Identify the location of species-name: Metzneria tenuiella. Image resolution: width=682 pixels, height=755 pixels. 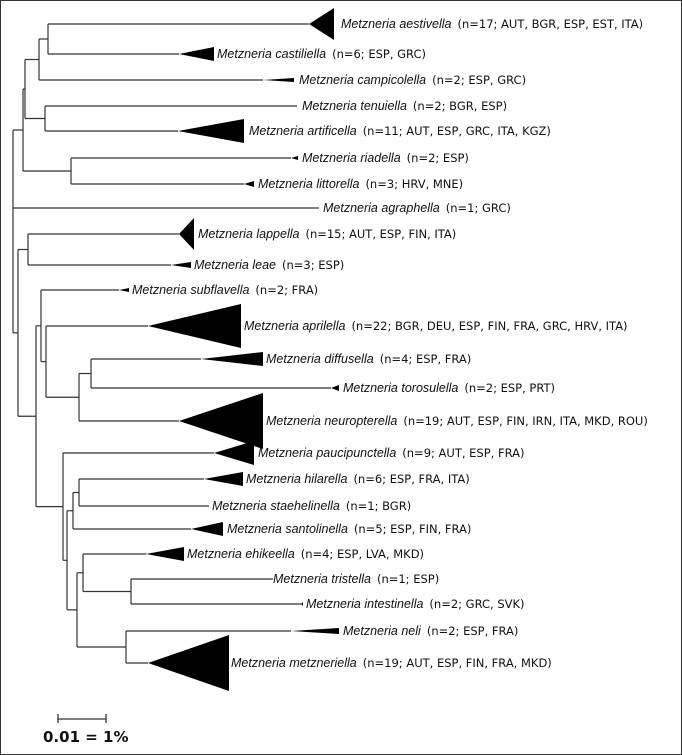
(354, 106).